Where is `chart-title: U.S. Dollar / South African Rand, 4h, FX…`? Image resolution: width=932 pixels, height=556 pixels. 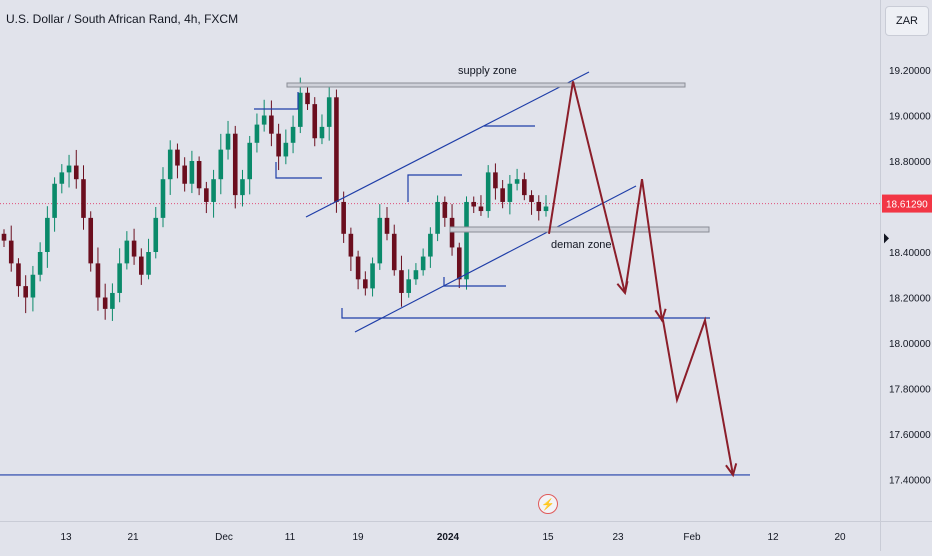 chart-title: U.S. Dollar / South African Rand, 4h, FX… is located at coordinates (122, 19).